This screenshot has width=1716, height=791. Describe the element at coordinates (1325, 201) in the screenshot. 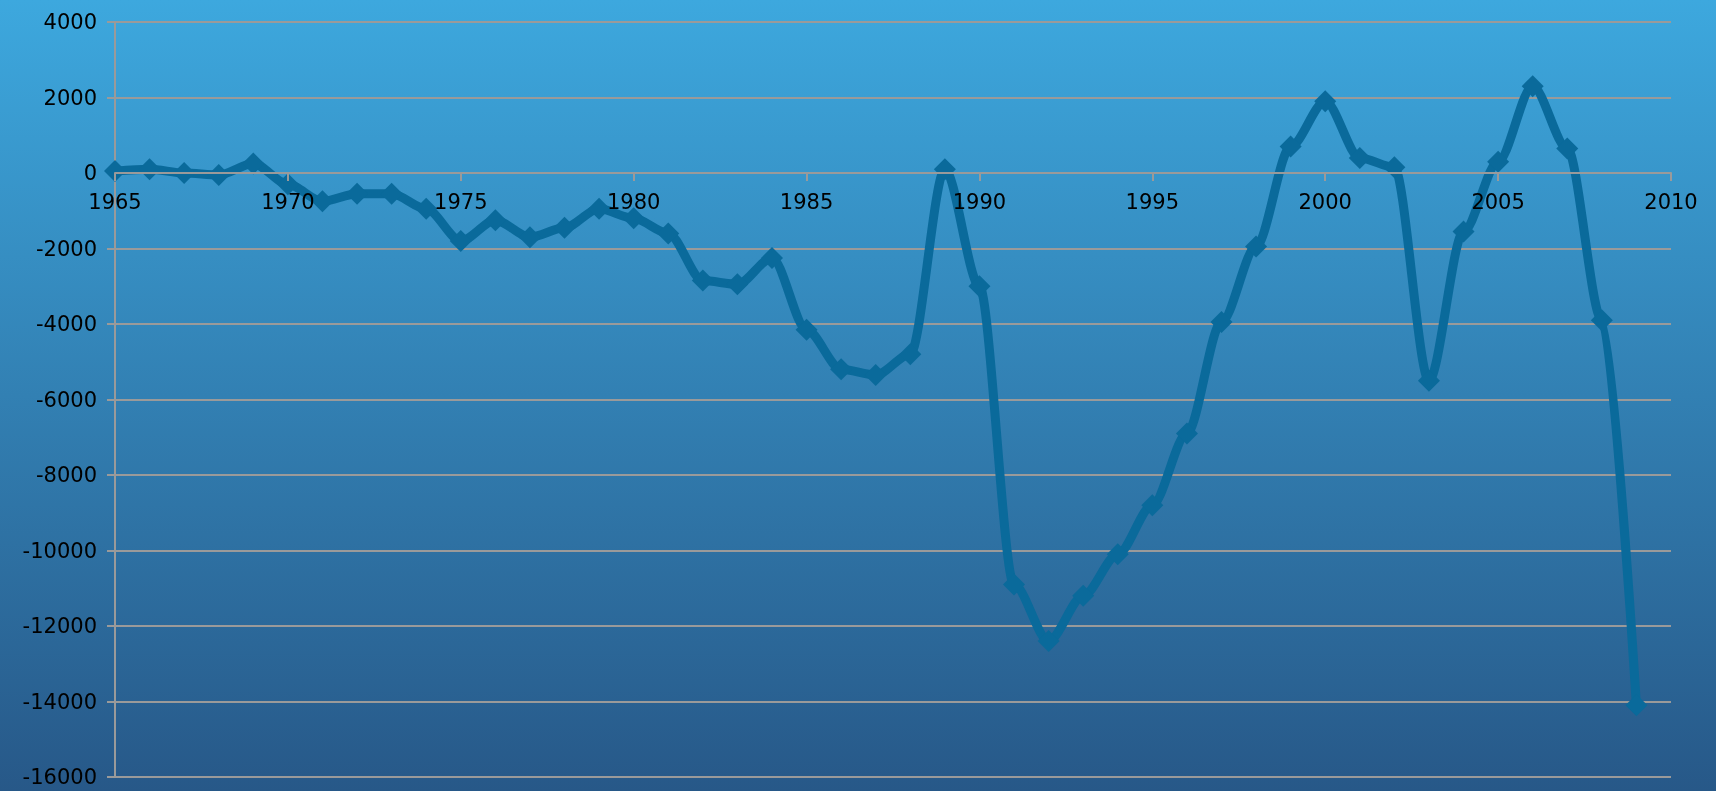

I see `x-tick-label: 2000` at that location.